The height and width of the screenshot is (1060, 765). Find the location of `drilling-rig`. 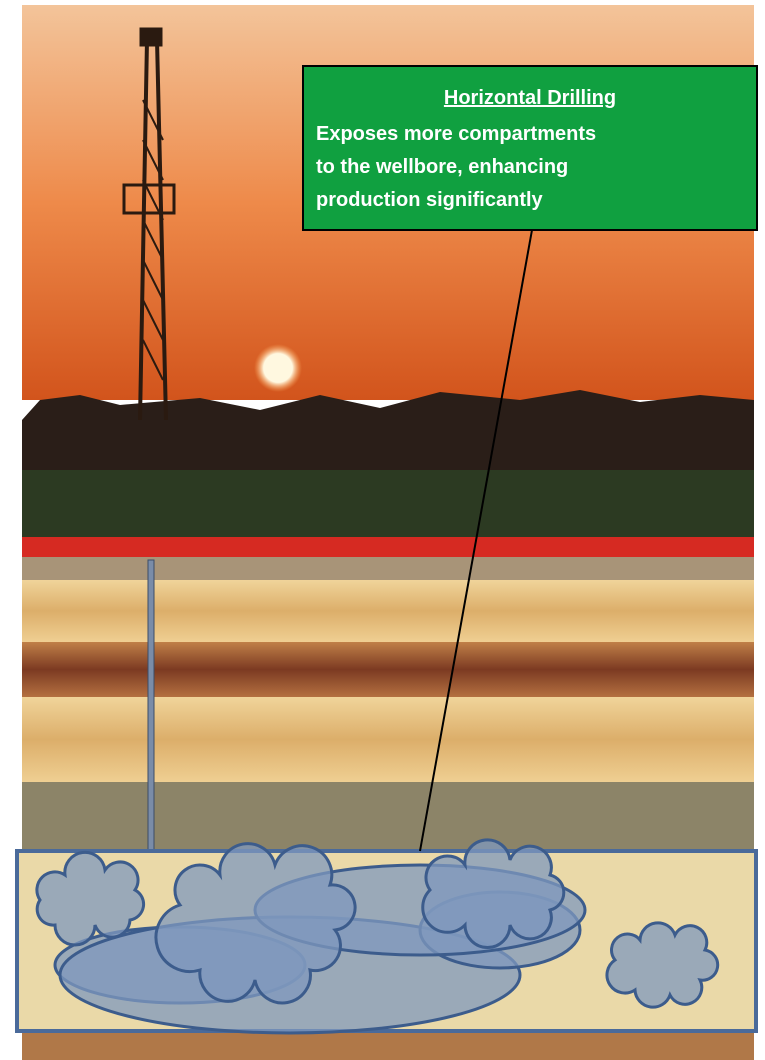

drilling-rig is located at coordinates (149, 224).